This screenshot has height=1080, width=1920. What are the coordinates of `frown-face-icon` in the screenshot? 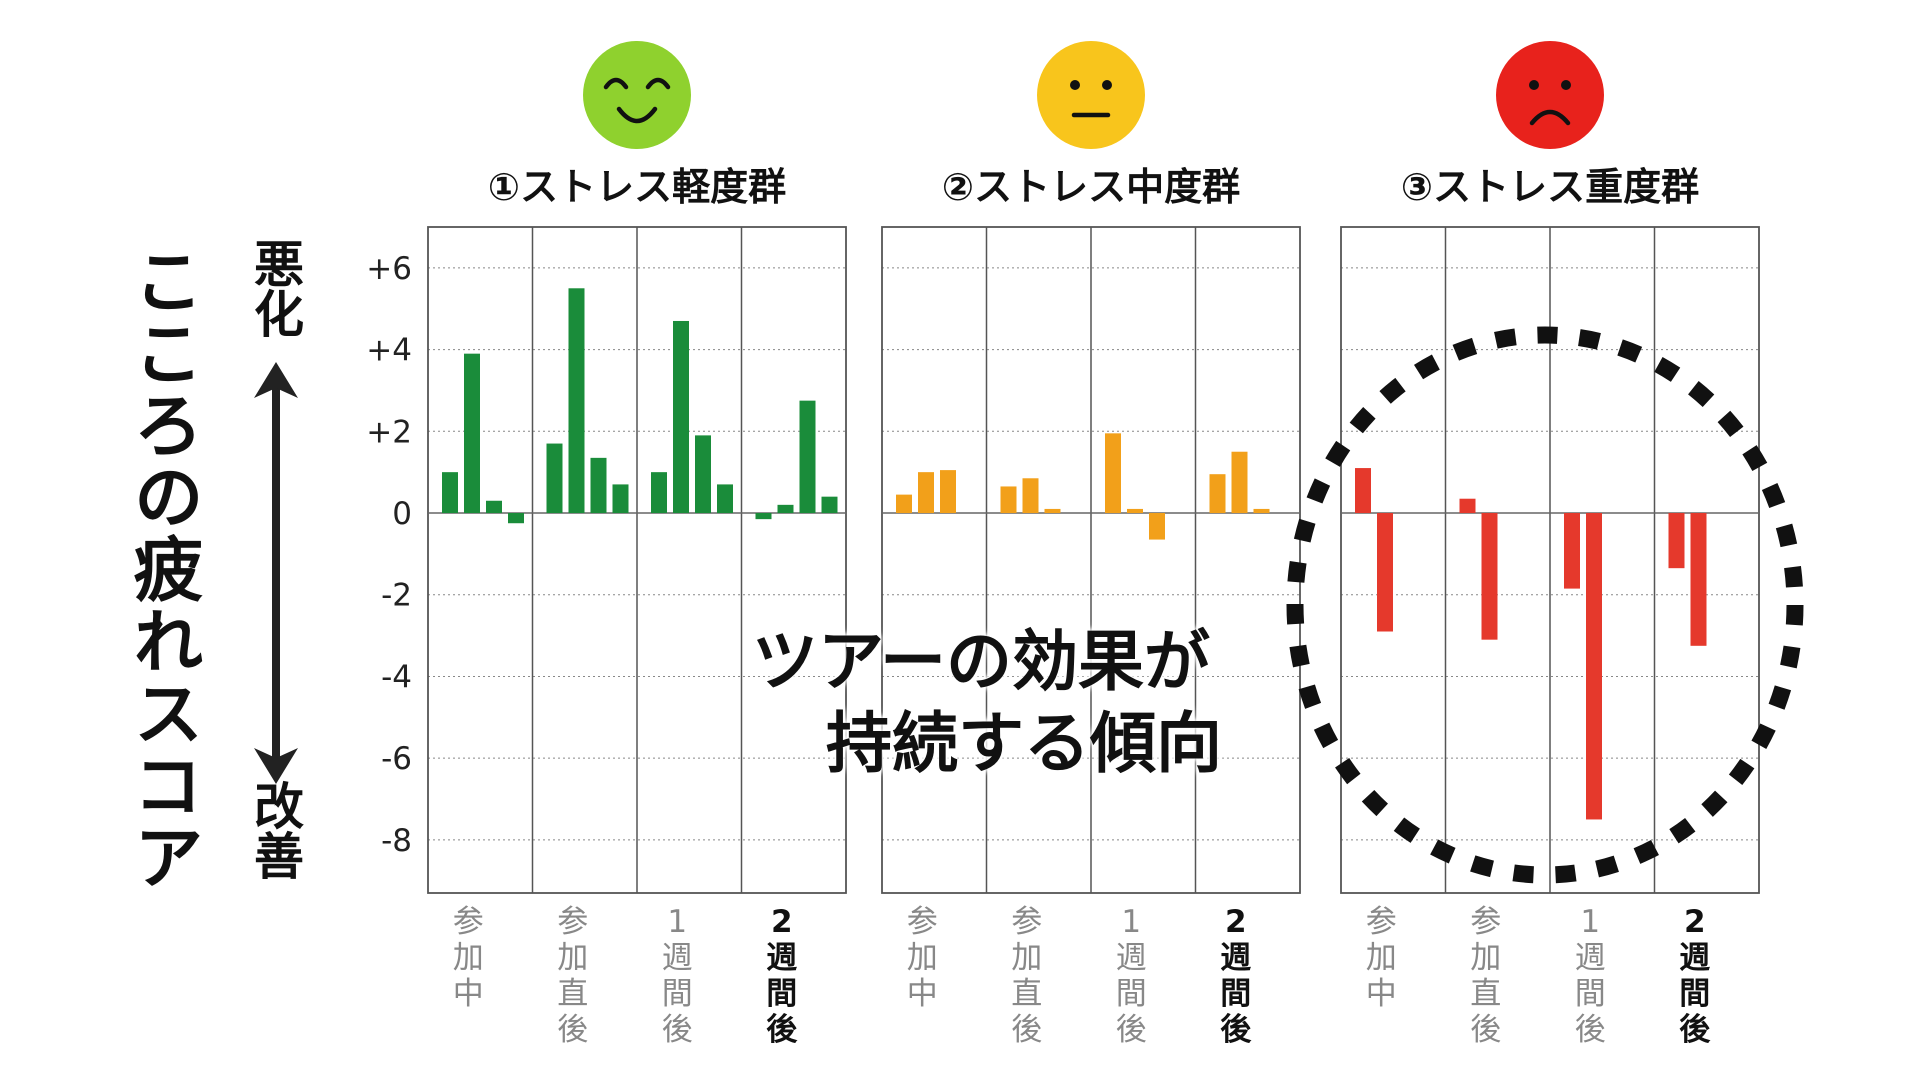 It's located at (1550, 95).